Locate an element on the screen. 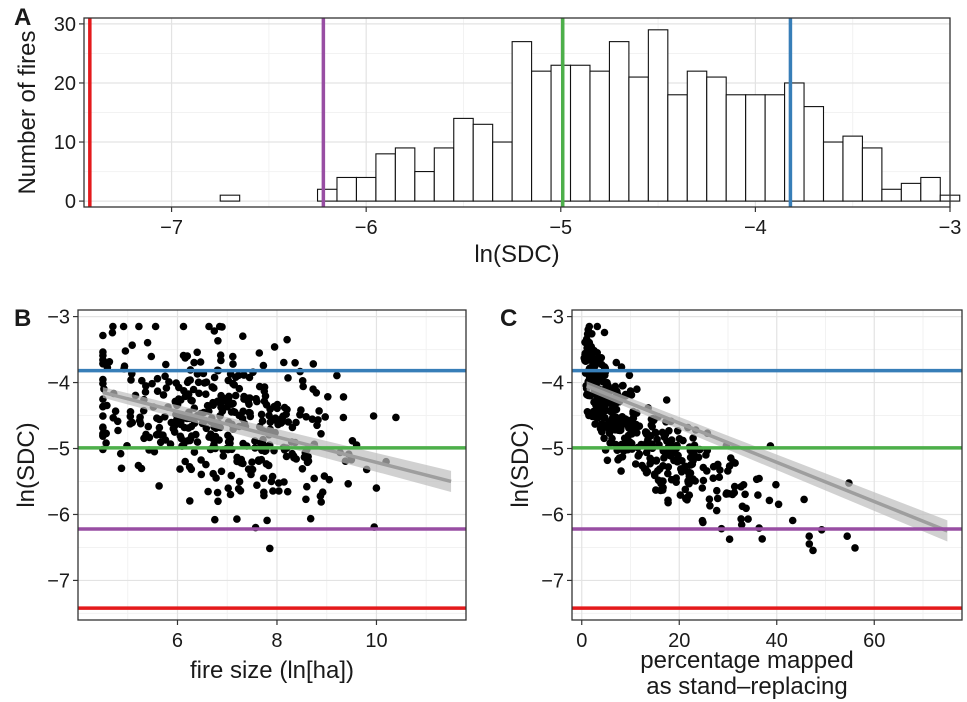  x-axis-title: fire size (ln[ha]) is located at coordinates (272, 670).